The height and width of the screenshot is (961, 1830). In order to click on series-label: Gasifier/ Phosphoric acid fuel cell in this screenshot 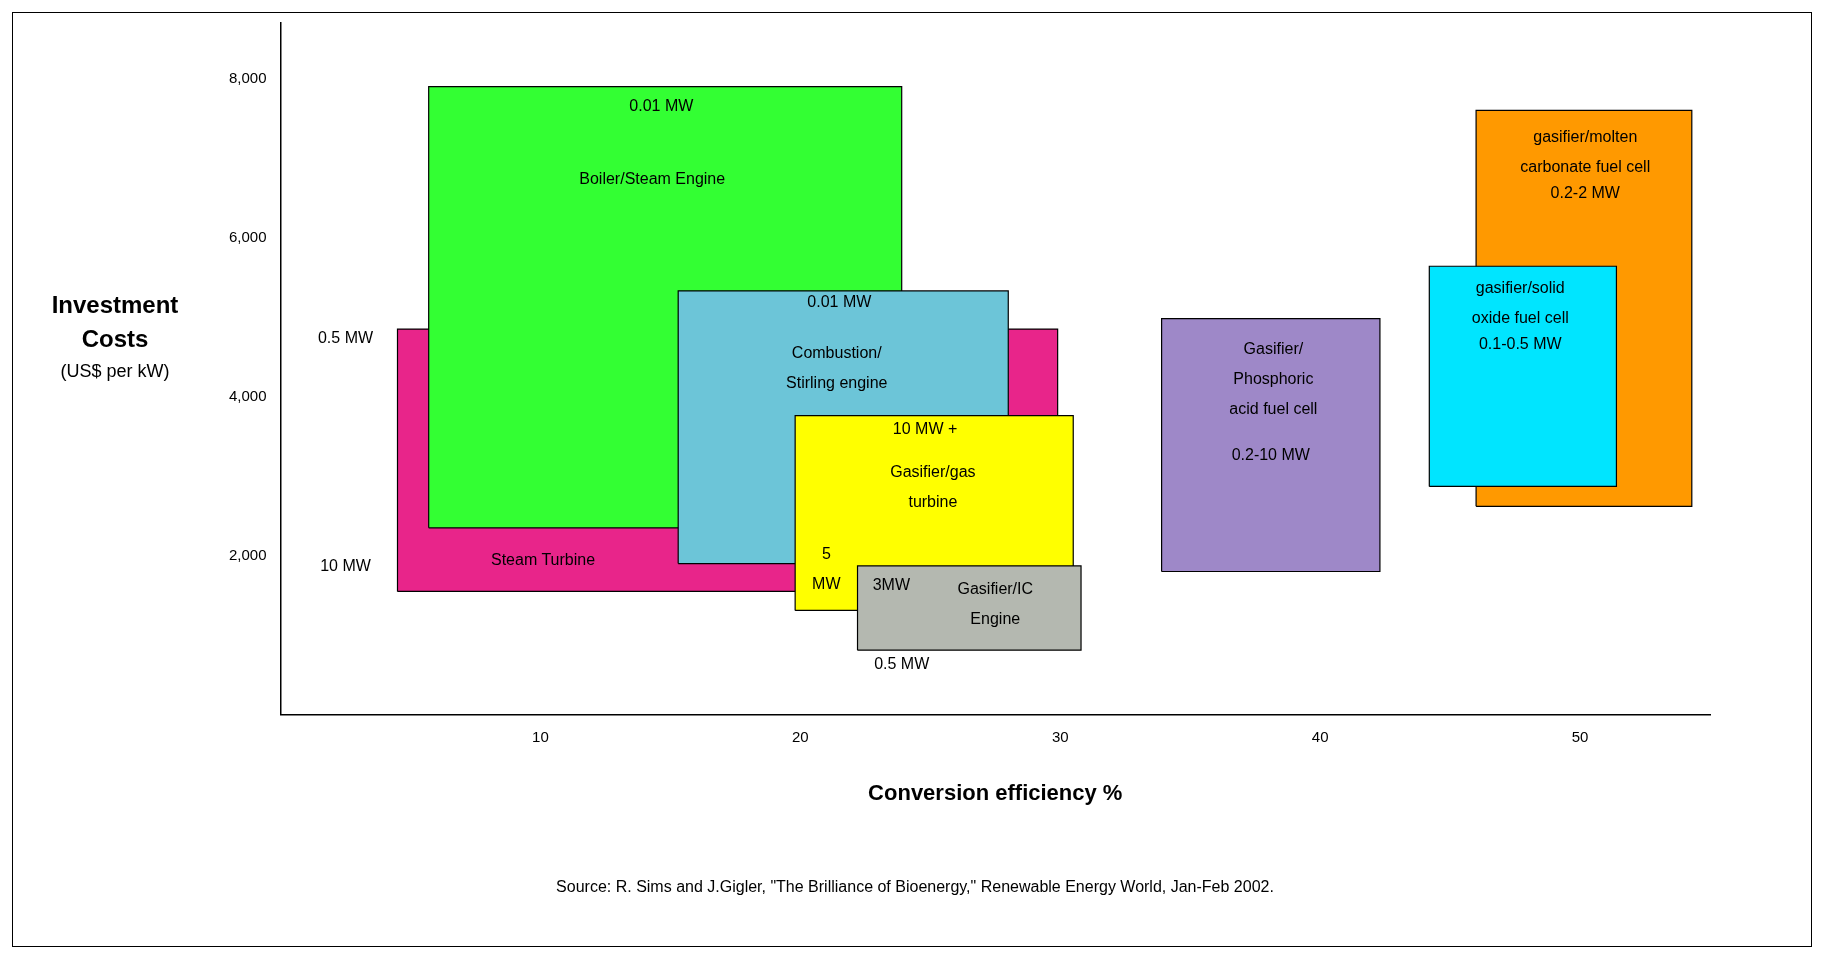, I will do `click(1273, 378)`.